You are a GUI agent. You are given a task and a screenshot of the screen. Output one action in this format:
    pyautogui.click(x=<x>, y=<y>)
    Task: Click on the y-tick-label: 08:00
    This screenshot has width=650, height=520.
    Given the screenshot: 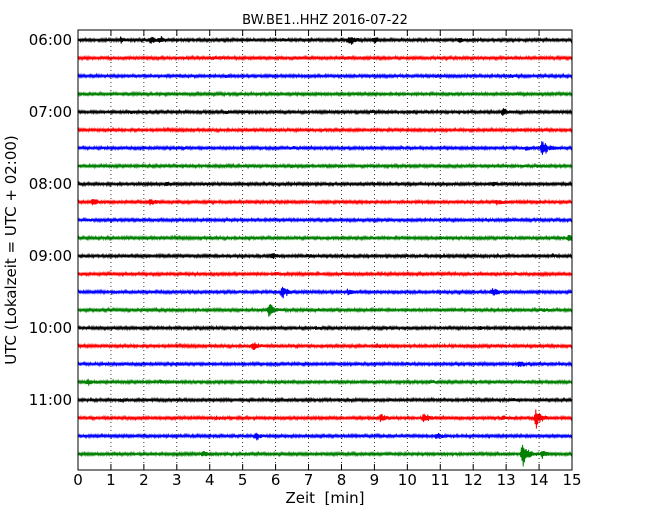 What is the action you would take?
    pyautogui.click(x=50, y=184)
    